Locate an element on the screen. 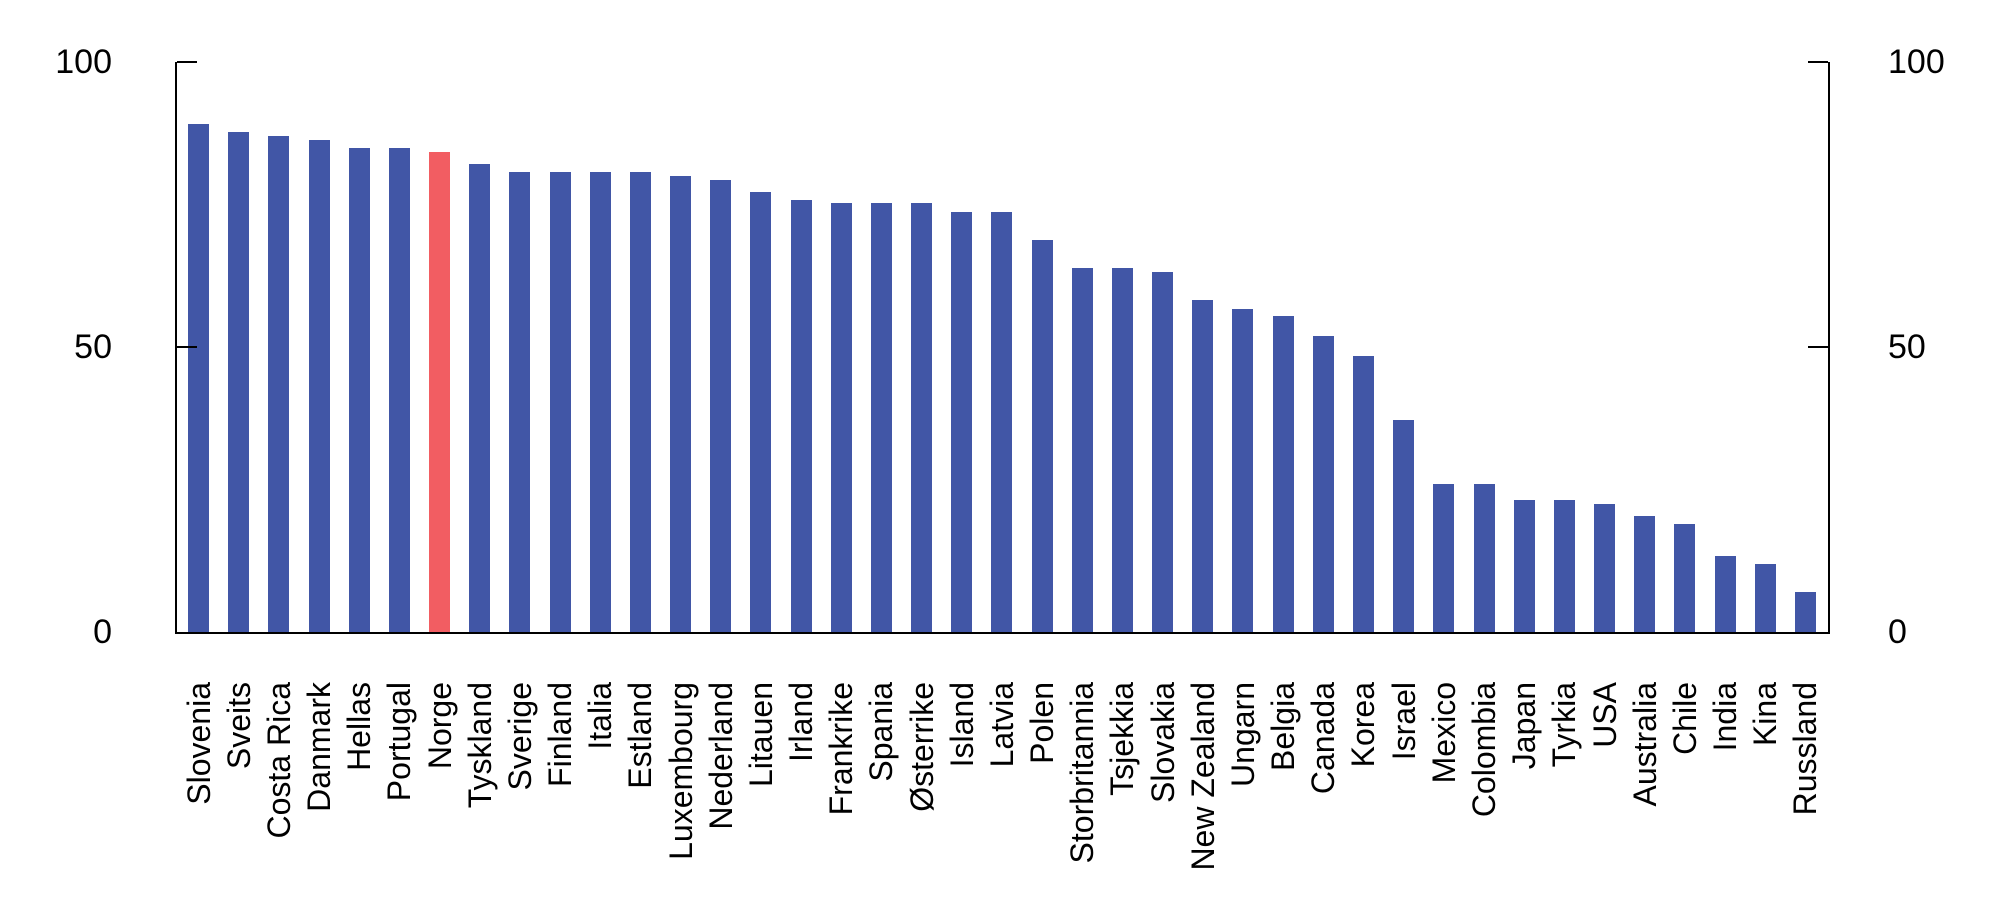 This screenshot has height=908, width=2000. x-label-cell-belgia: Belgia is located at coordinates (1283, 795).